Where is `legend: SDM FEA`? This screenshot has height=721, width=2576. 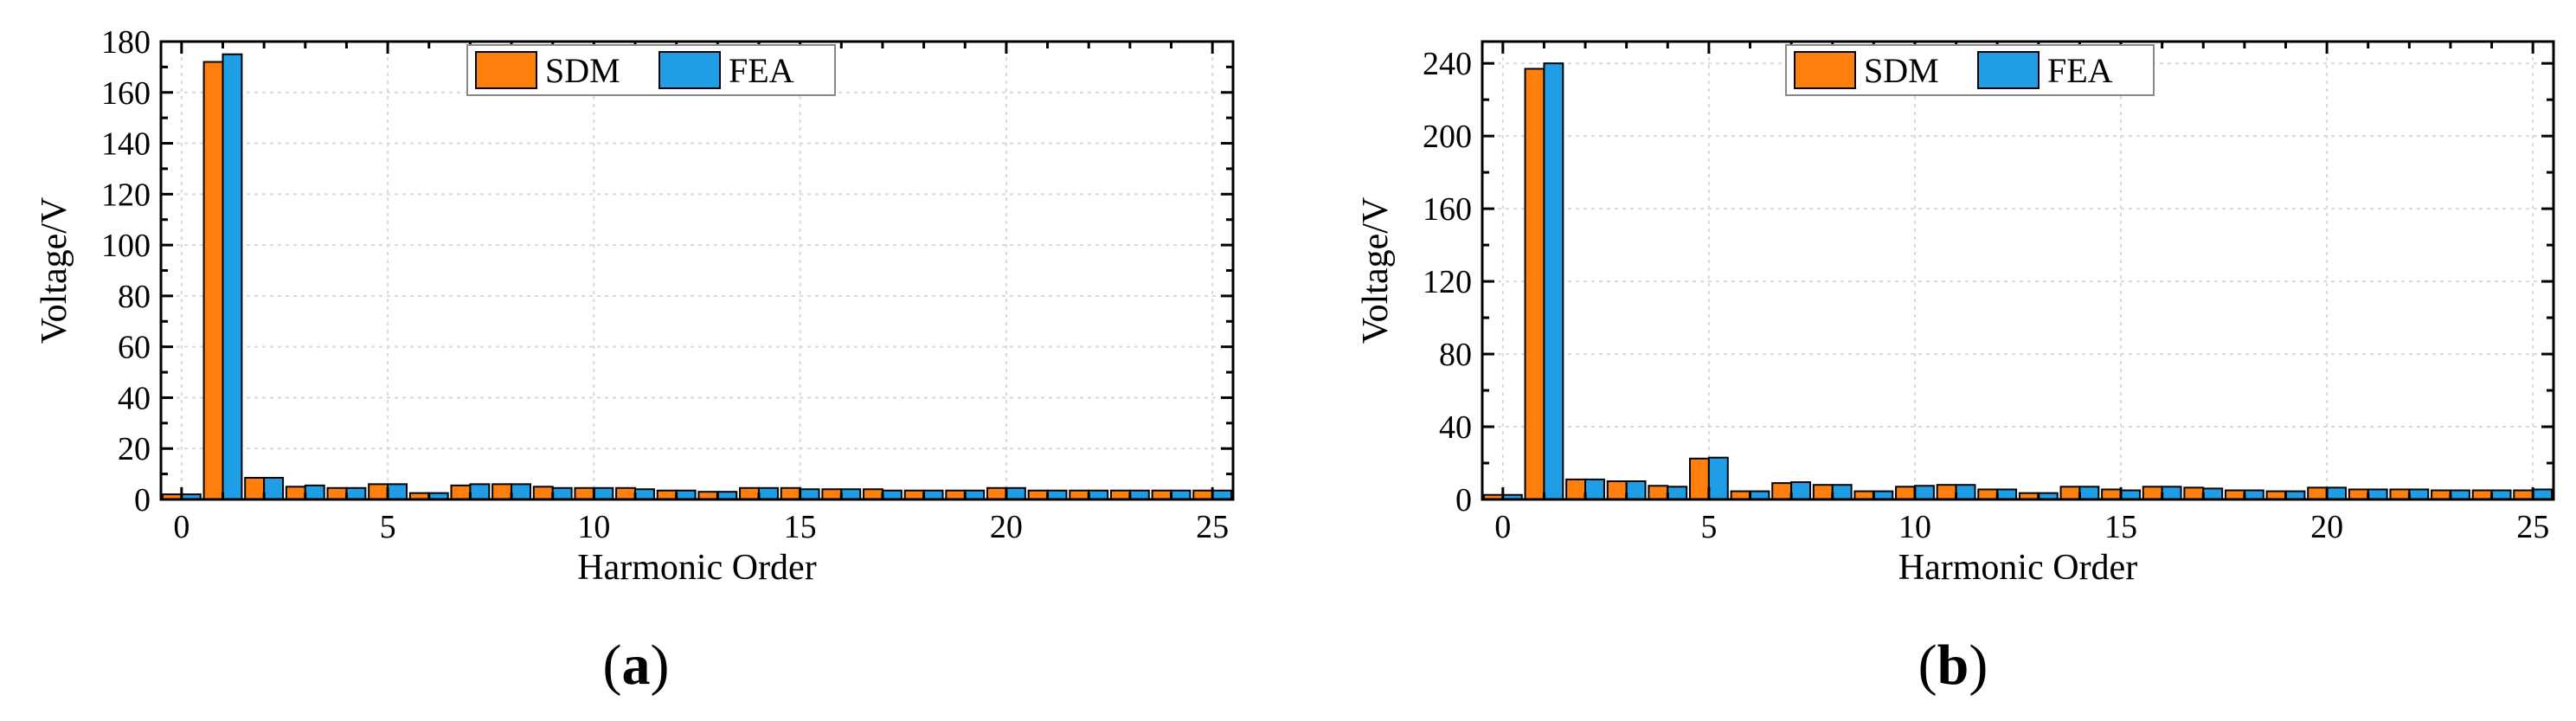 legend: SDM FEA is located at coordinates (1970, 70).